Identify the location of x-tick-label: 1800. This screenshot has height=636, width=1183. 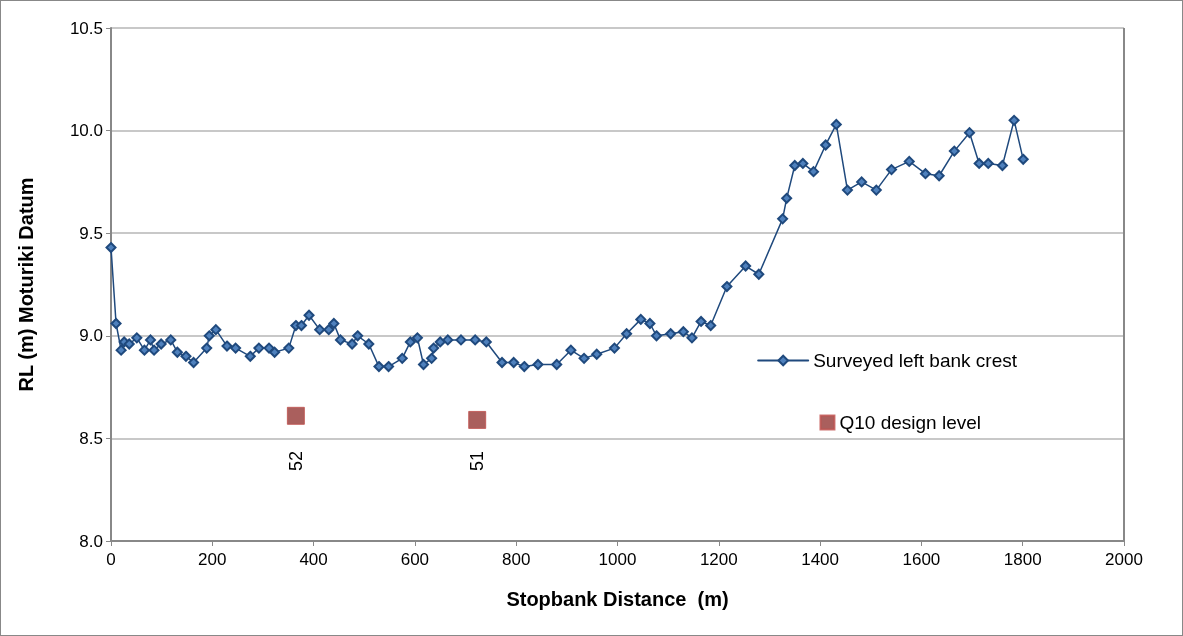
(1022, 559).